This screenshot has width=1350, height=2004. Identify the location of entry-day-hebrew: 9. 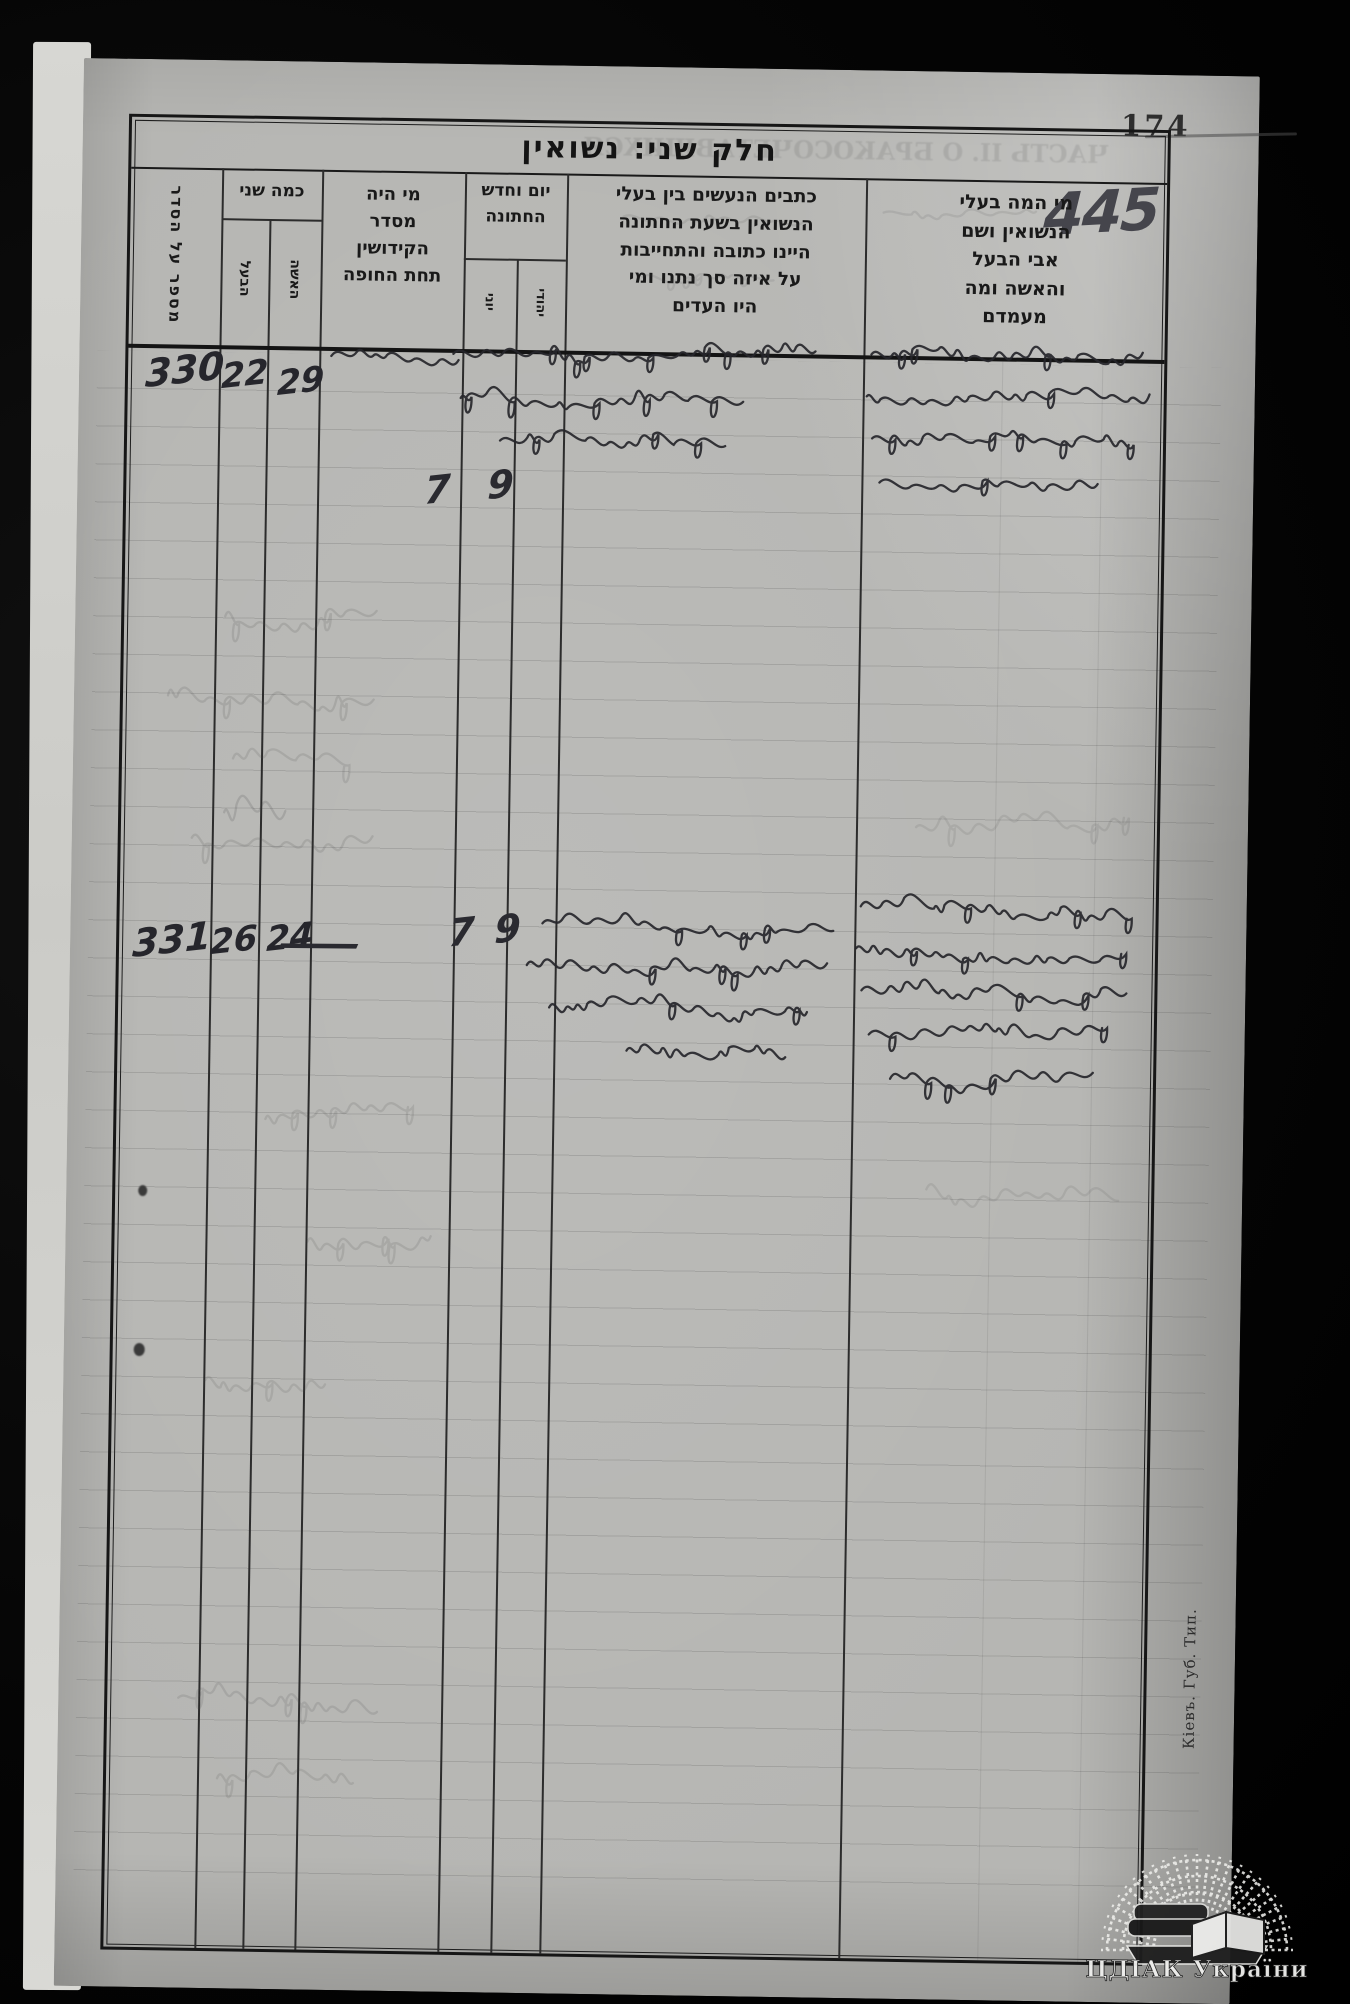
(507, 929).